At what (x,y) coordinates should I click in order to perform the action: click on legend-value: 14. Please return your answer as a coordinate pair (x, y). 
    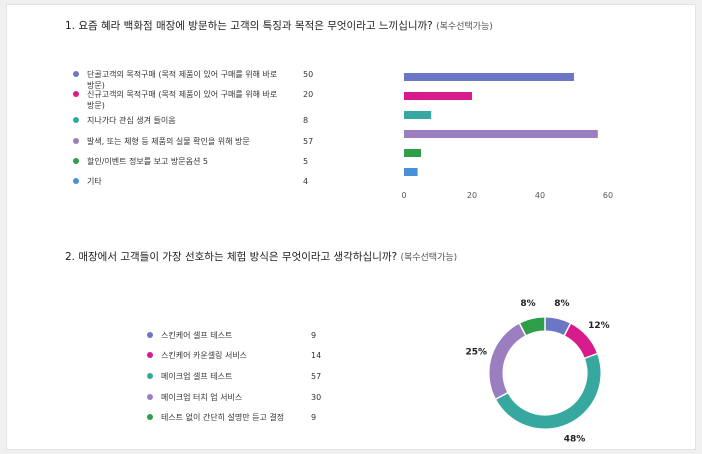
    Looking at the image, I should click on (316, 355).